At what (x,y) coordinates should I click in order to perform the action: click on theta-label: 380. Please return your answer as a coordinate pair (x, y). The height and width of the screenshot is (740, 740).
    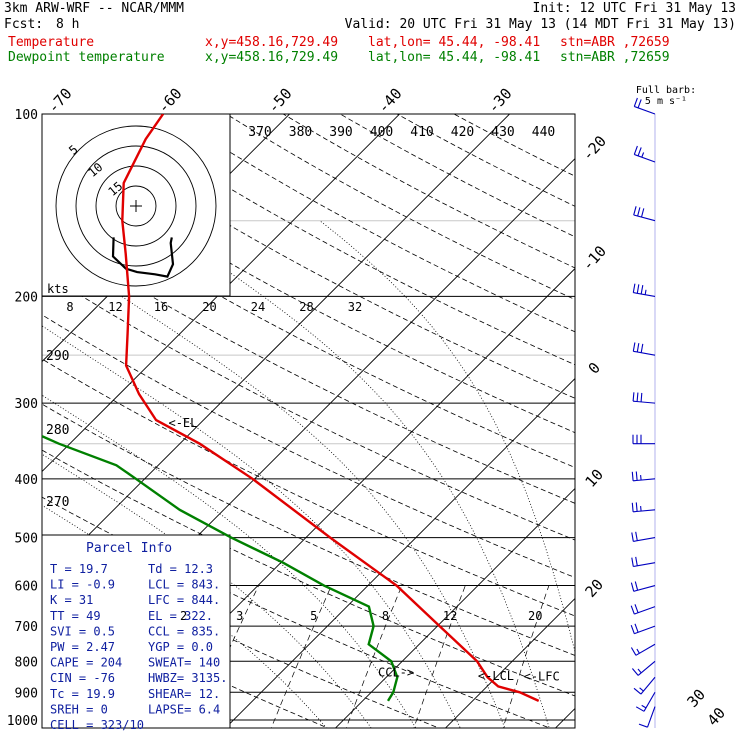
    Looking at the image, I should click on (300, 132).